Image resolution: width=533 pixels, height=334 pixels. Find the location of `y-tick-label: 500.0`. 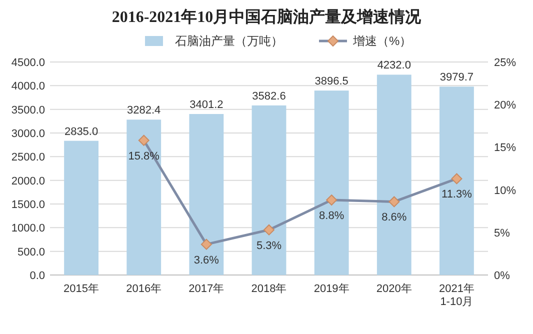

y-tick-label: 500.0 is located at coordinates (31, 252).